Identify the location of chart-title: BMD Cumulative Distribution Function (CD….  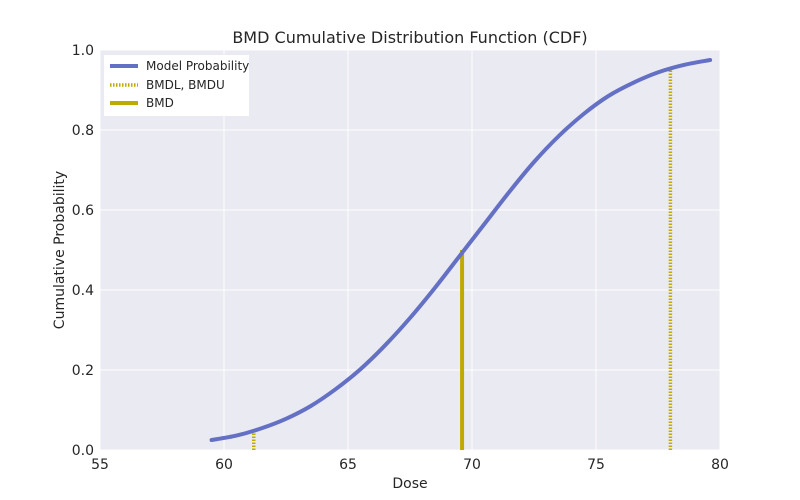
(409, 37).